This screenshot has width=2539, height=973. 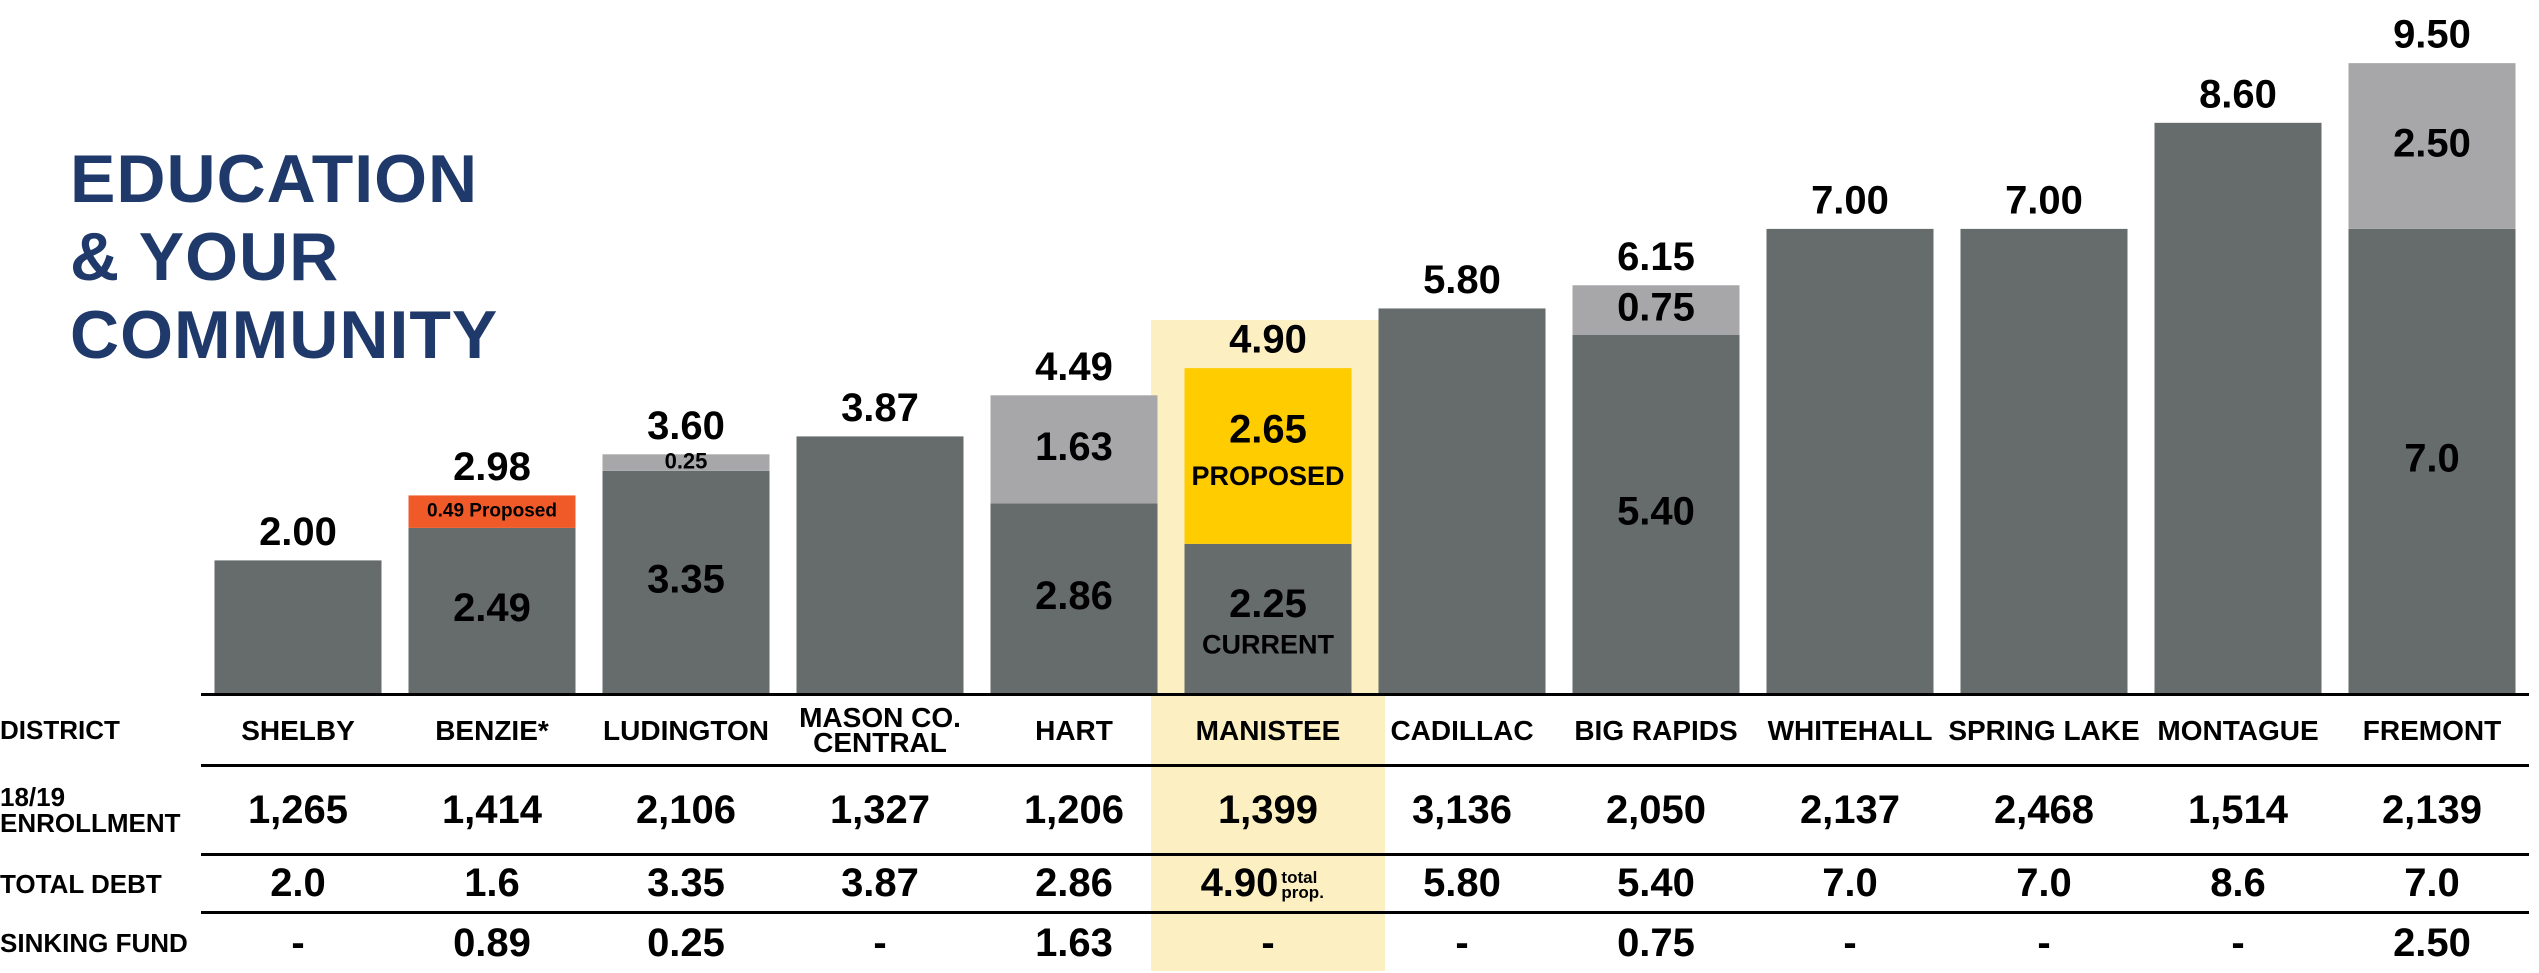 I want to click on segment-label: 1.63, so click(x=1074, y=447).